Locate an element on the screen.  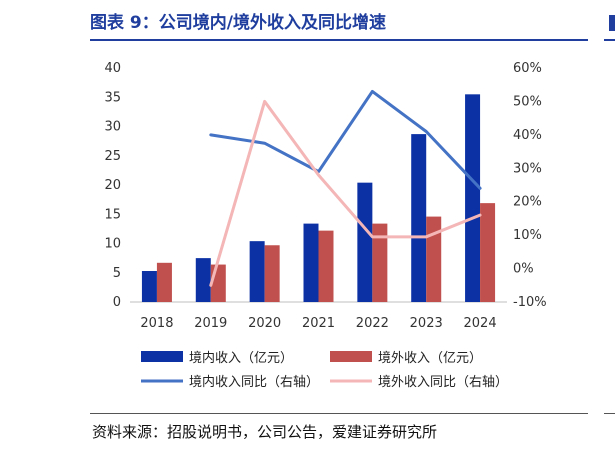
left-axis-tick-label: 25 is located at coordinates (112, 156).